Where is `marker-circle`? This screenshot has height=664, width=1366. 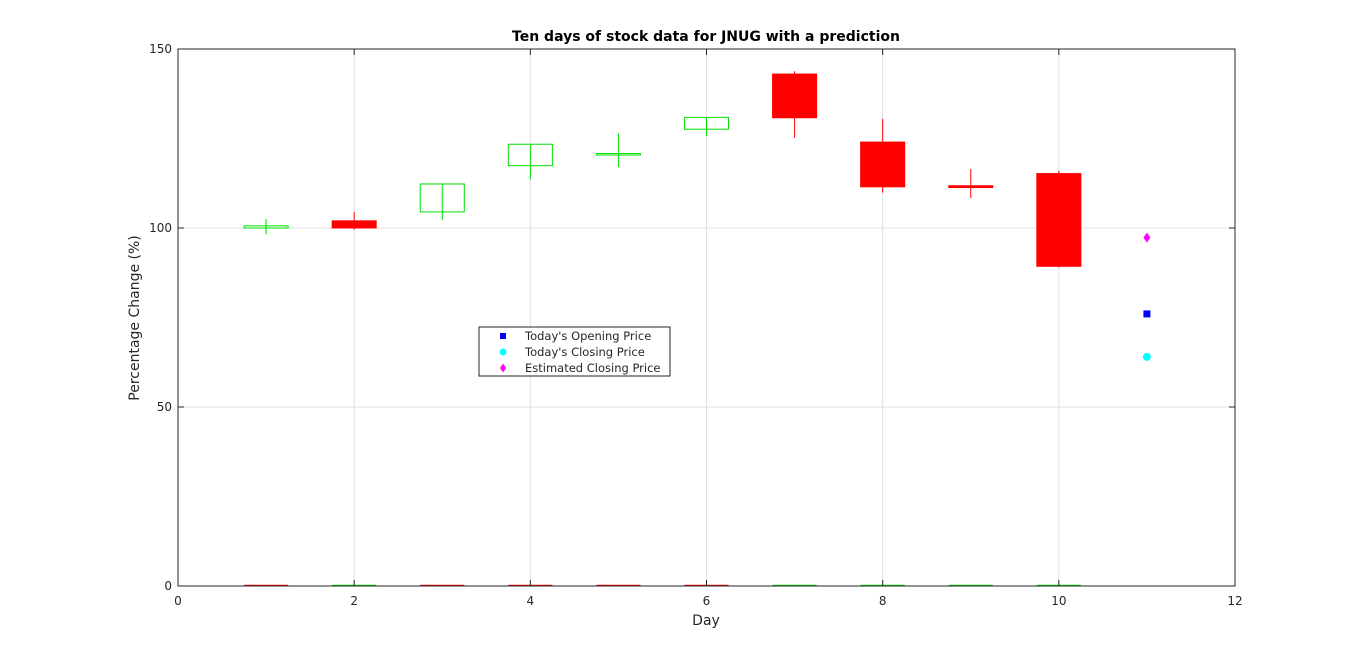
marker-circle is located at coordinates (1146, 356).